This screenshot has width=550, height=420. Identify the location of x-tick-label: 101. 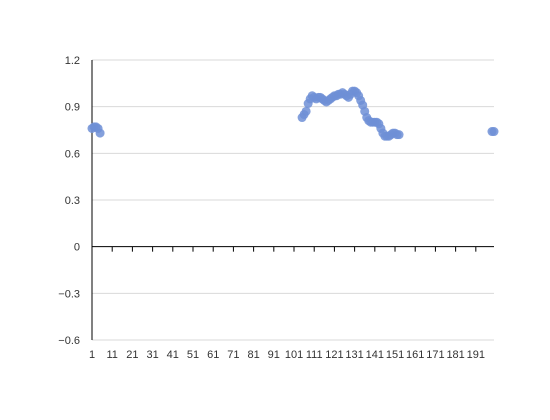
(294, 355).